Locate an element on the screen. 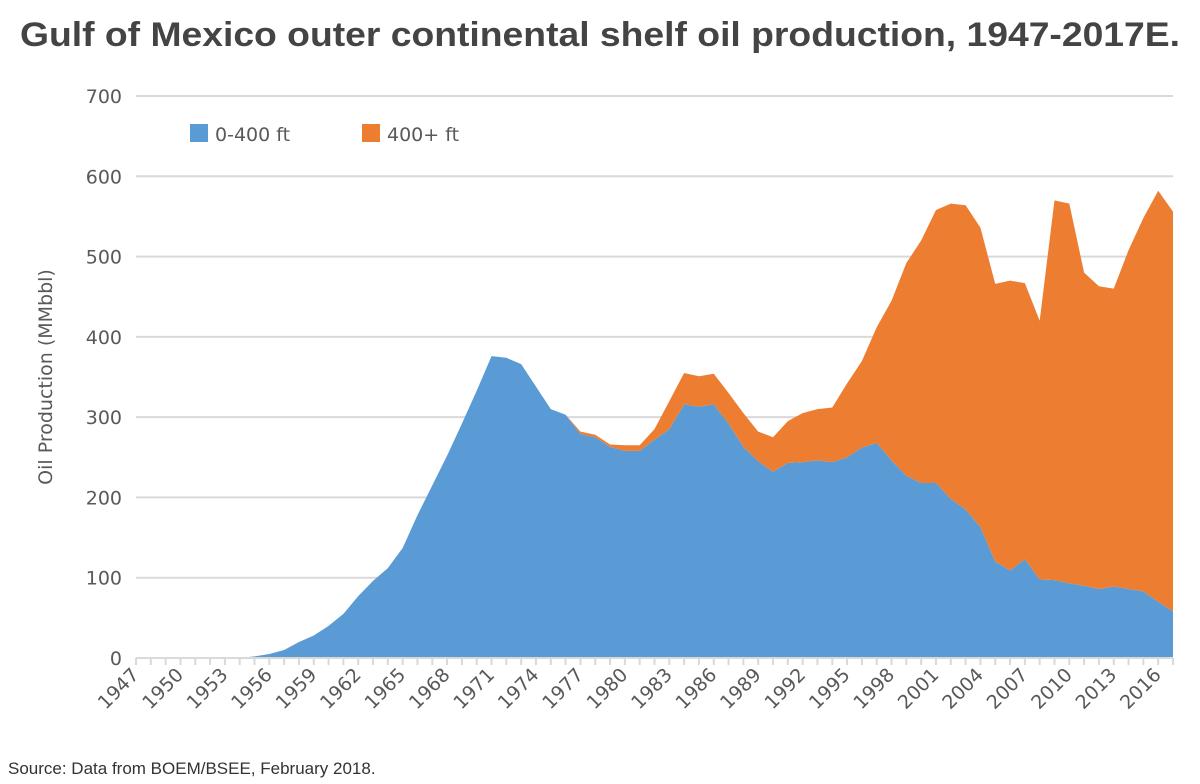  y-tick-label: 100 is located at coordinates (104, 579).